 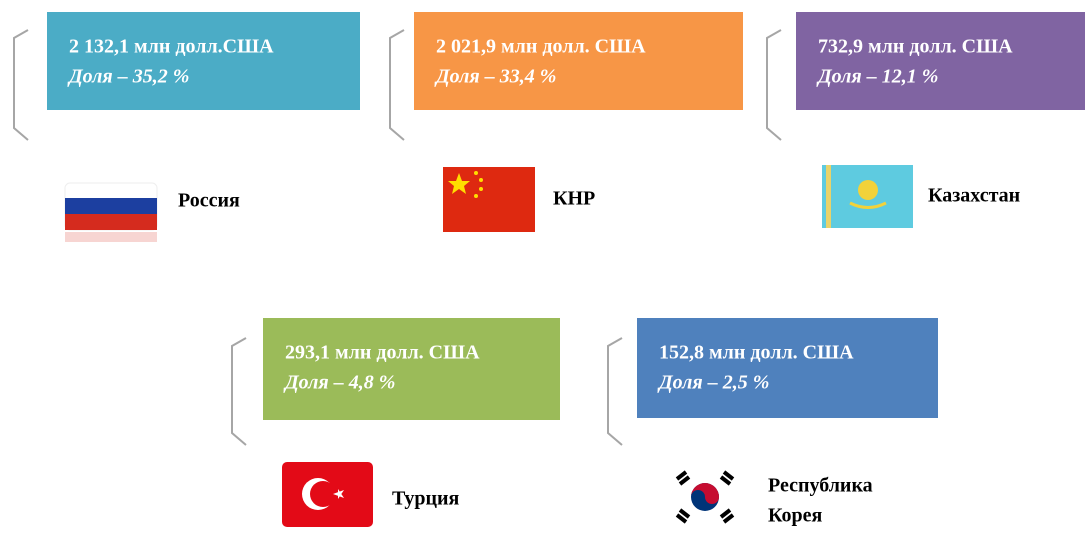 What do you see at coordinates (795, 516) in the screenshot?
I see `country-name: Корея` at bounding box center [795, 516].